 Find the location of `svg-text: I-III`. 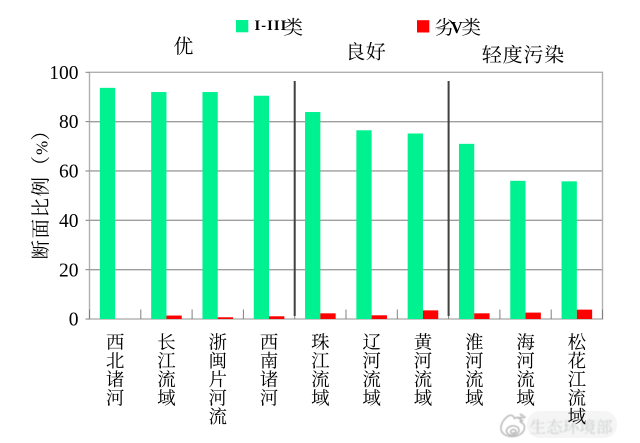

svg-text: I-III is located at coordinates (271, 26).